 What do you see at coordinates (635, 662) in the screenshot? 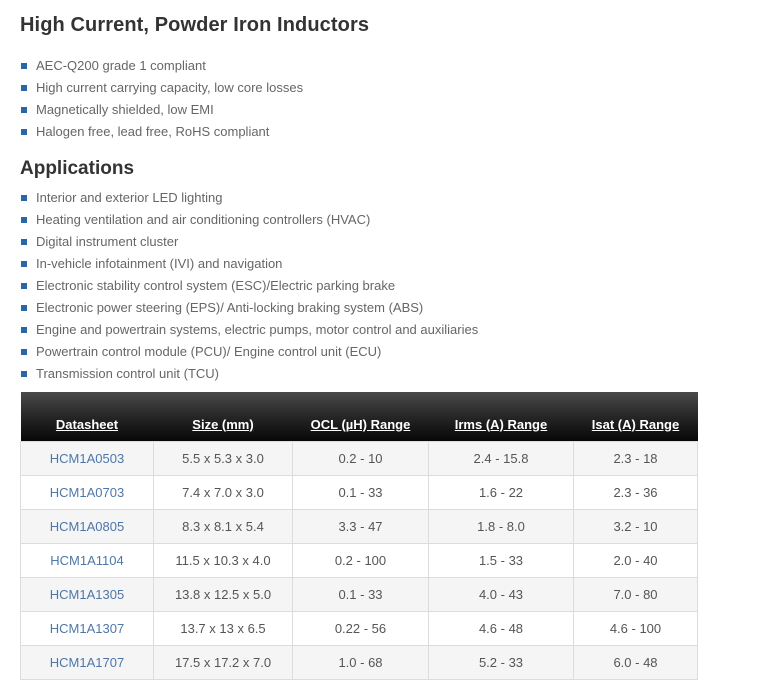
I see `isat-cell: 6.0 - 48` at bounding box center [635, 662].